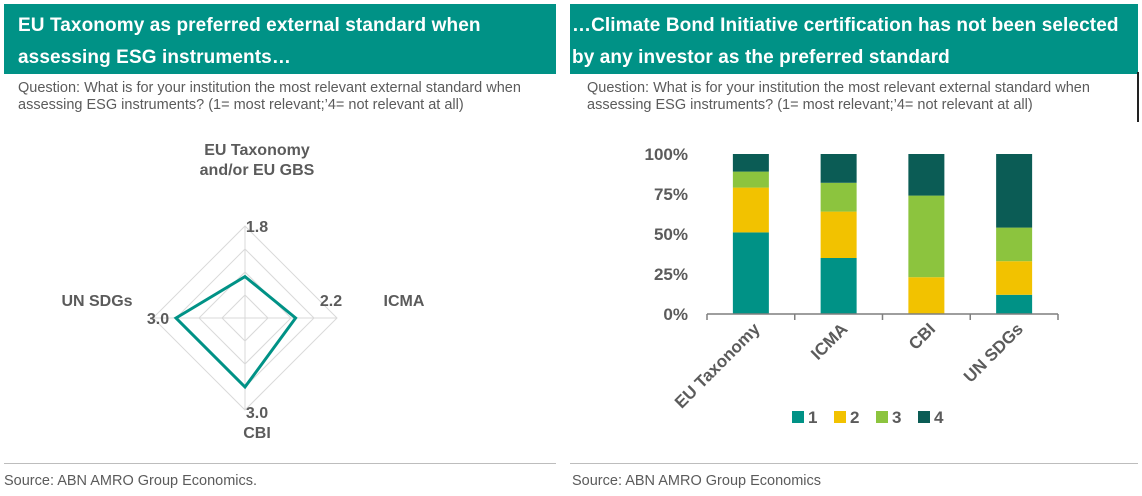 Image resolution: width=1142 pixels, height=496 pixels. I want to click on radar-axis-label: ICMA, so click(404, 301).